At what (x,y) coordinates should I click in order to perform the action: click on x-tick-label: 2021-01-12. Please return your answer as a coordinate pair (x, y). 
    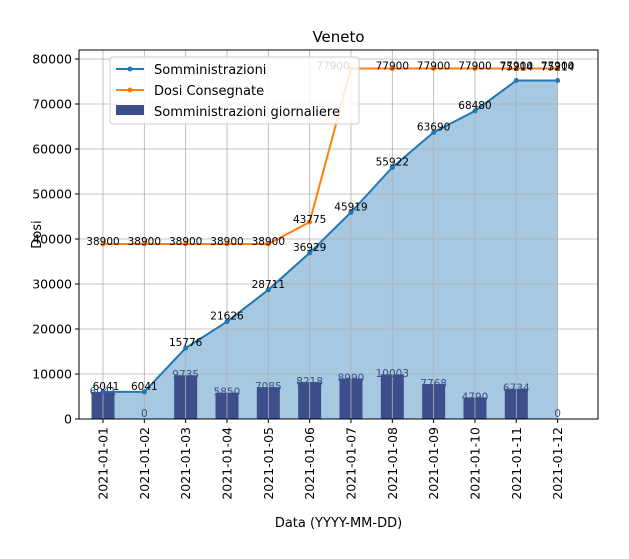
    Looking at the image, I should click on (557, 463).